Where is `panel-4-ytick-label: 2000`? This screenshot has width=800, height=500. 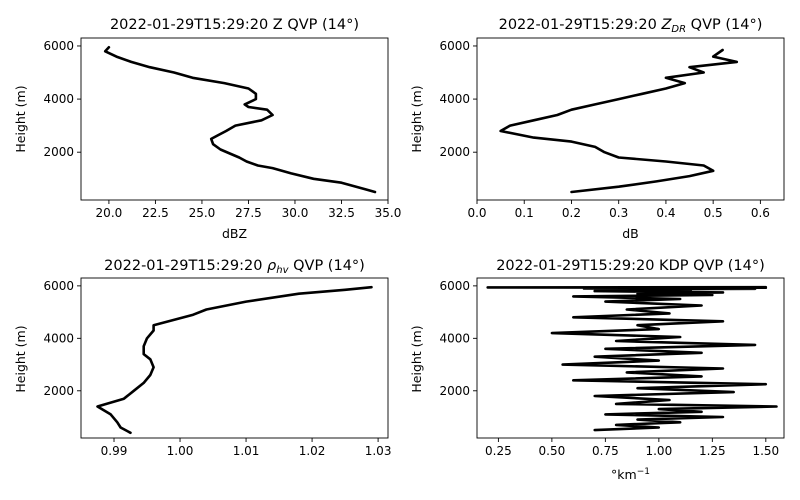
panel-4-ytick-label: 2000 is located at coordinates (454, 391).